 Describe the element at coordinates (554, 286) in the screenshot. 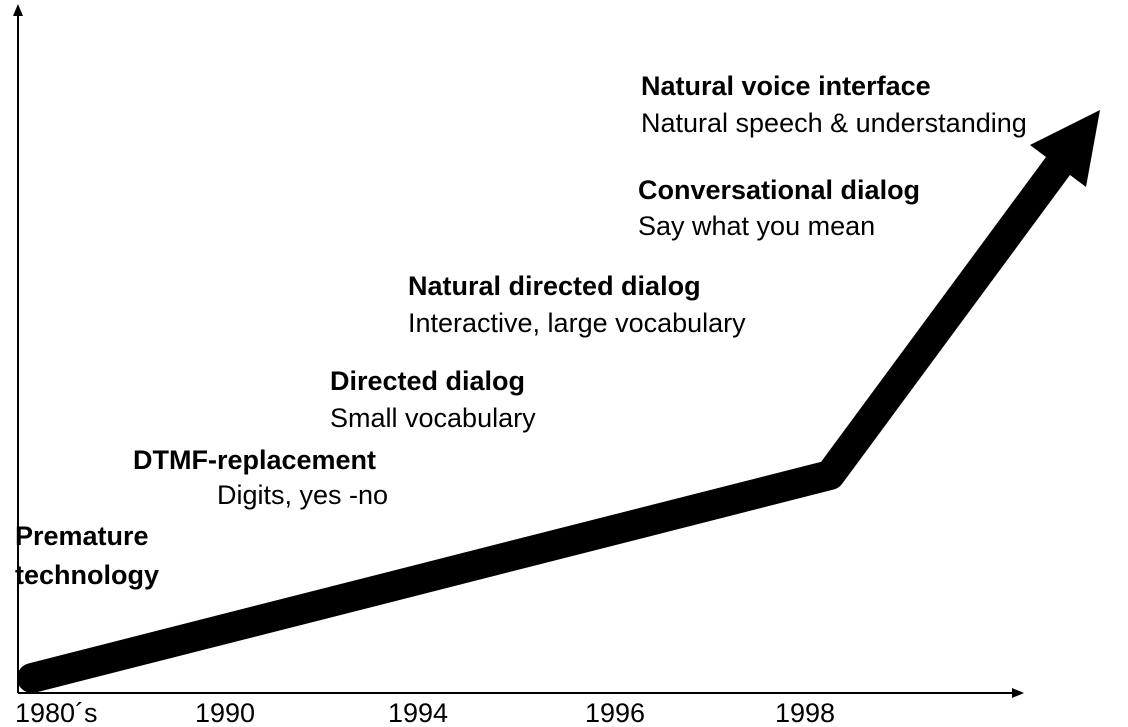

I see `stage-title: Natural directed dialog` at that location.